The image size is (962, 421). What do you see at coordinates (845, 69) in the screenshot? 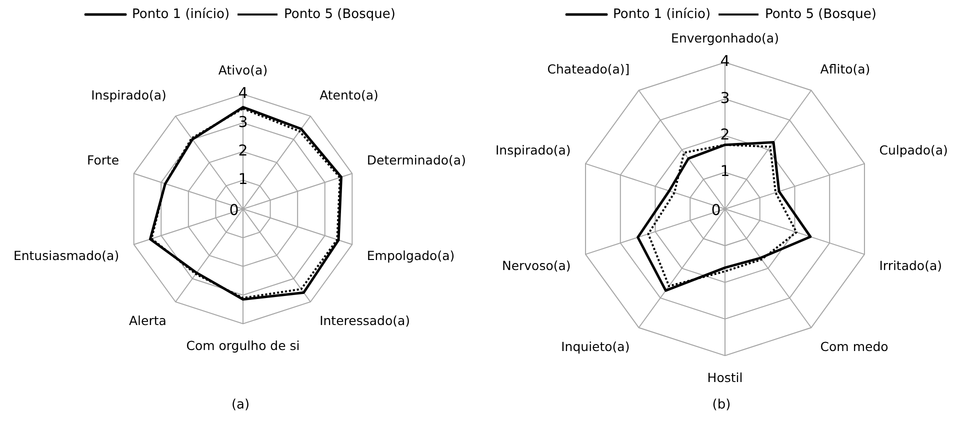
I see `spoke-label: Aflito(a)` at bounding box center [845, 69].